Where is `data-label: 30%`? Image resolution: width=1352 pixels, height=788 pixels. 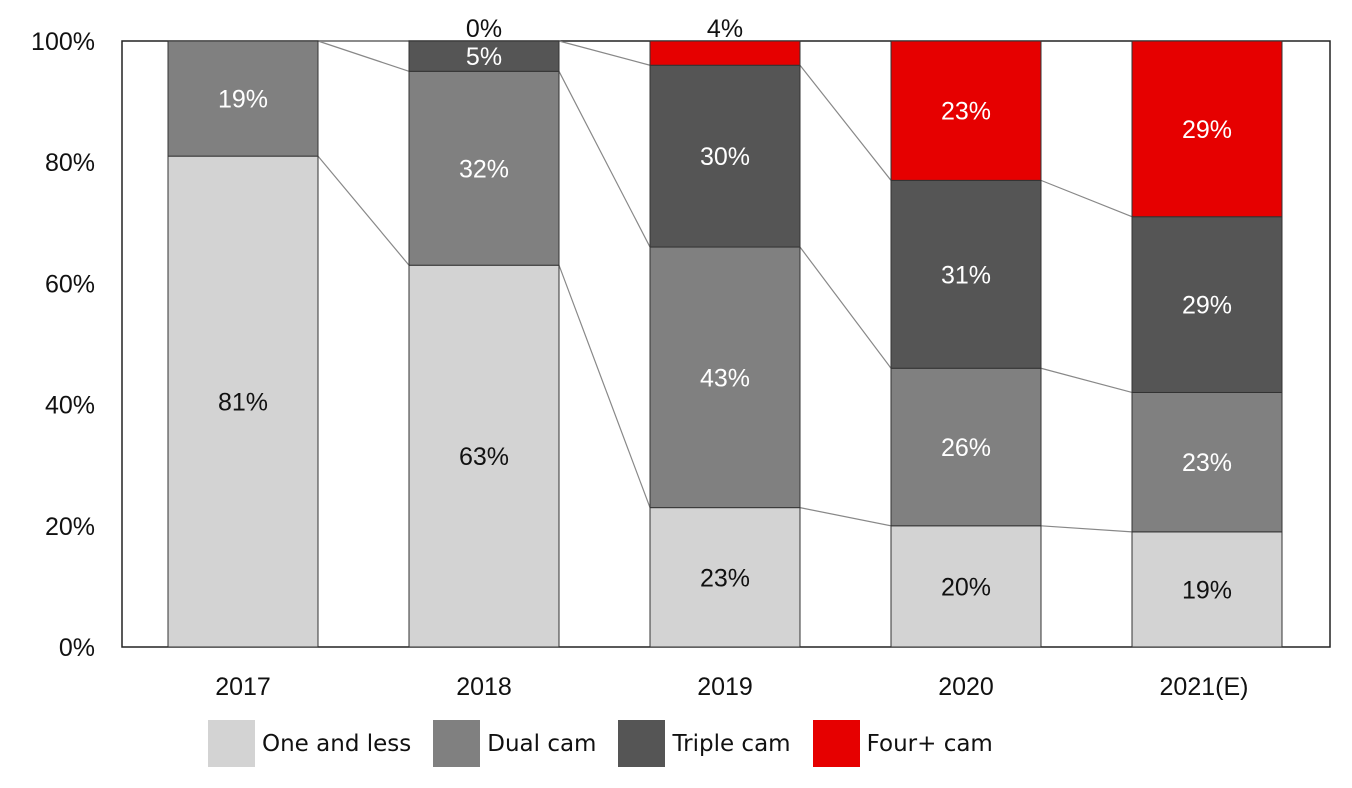 data-label: 30% is located at coordinates (725, 157).